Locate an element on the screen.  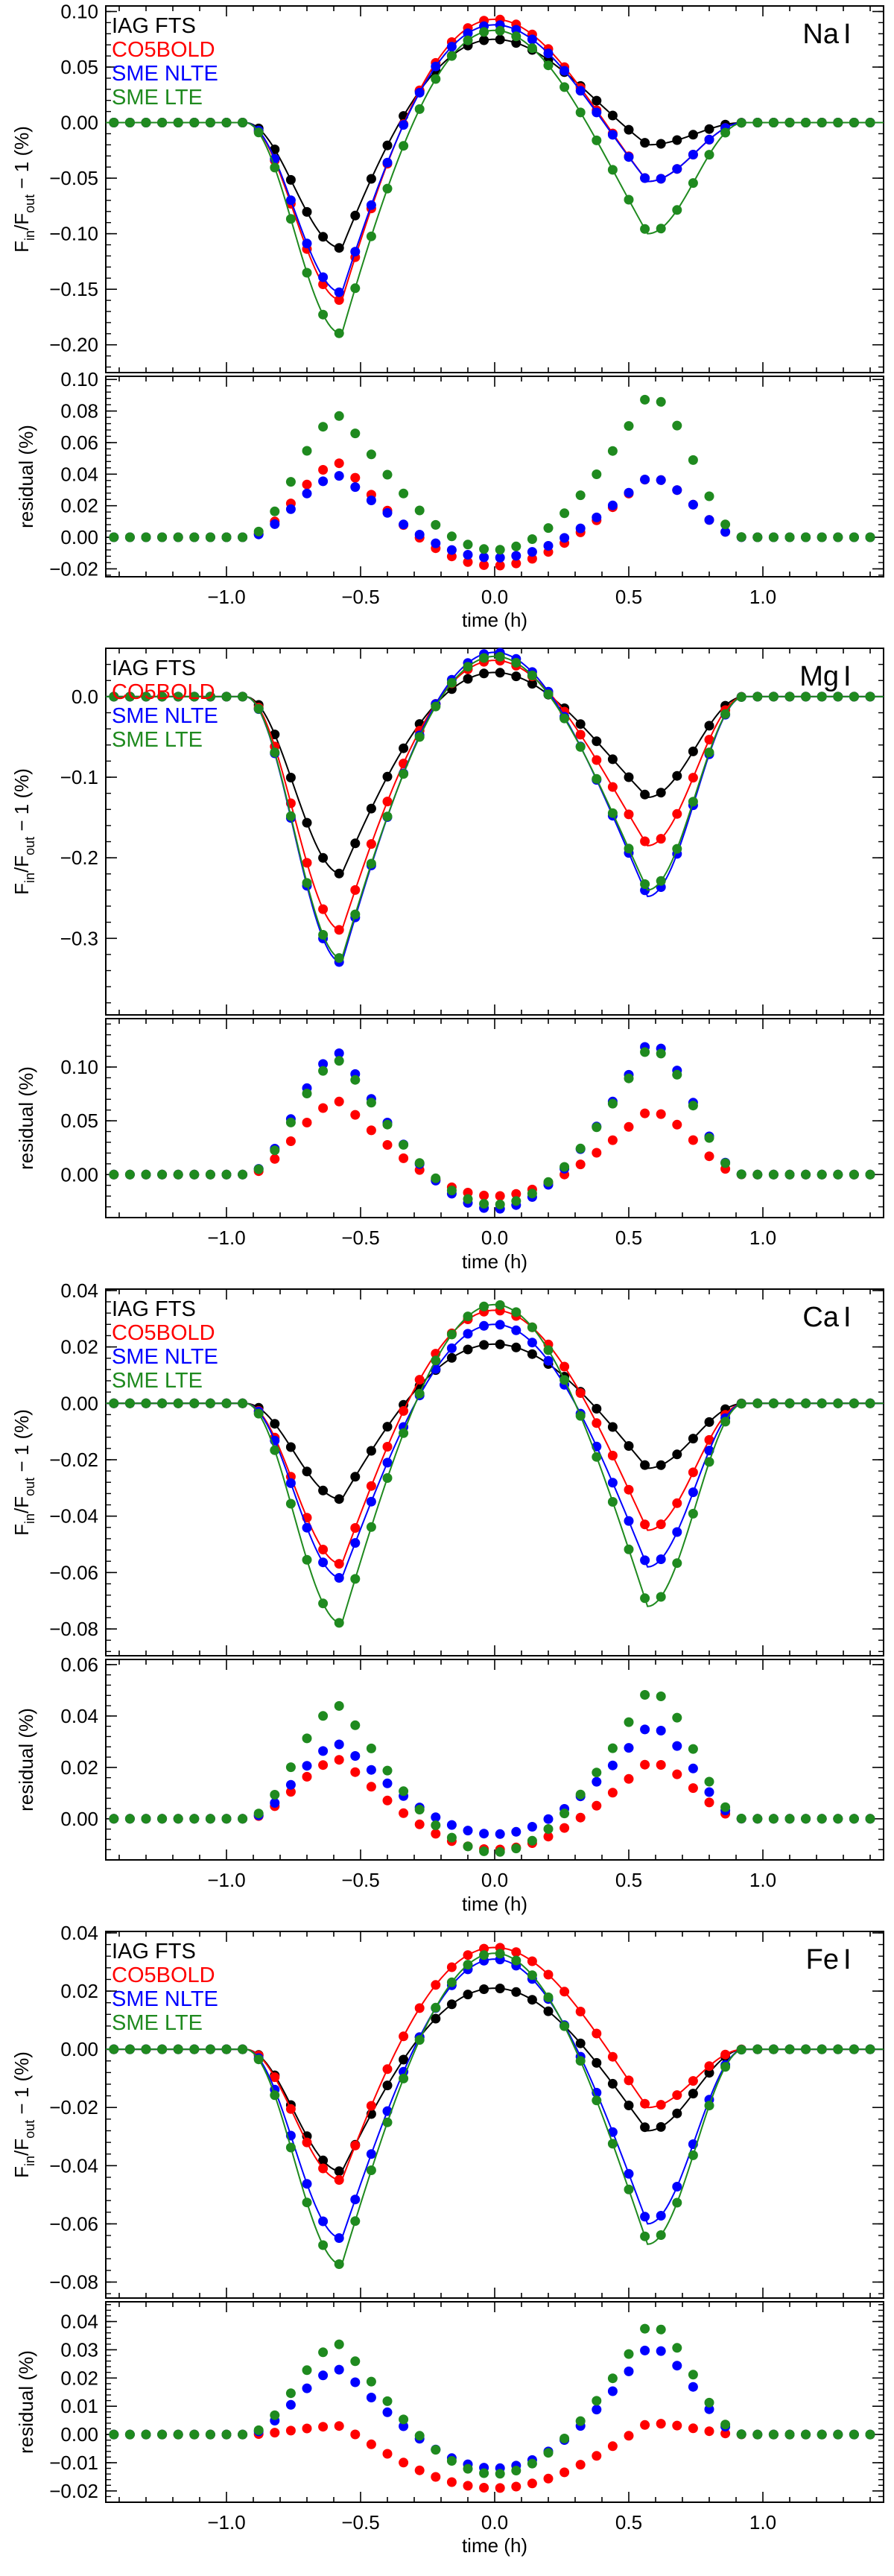
fe-i-residual-series-co5bold is located at coordinates (492, 2456).